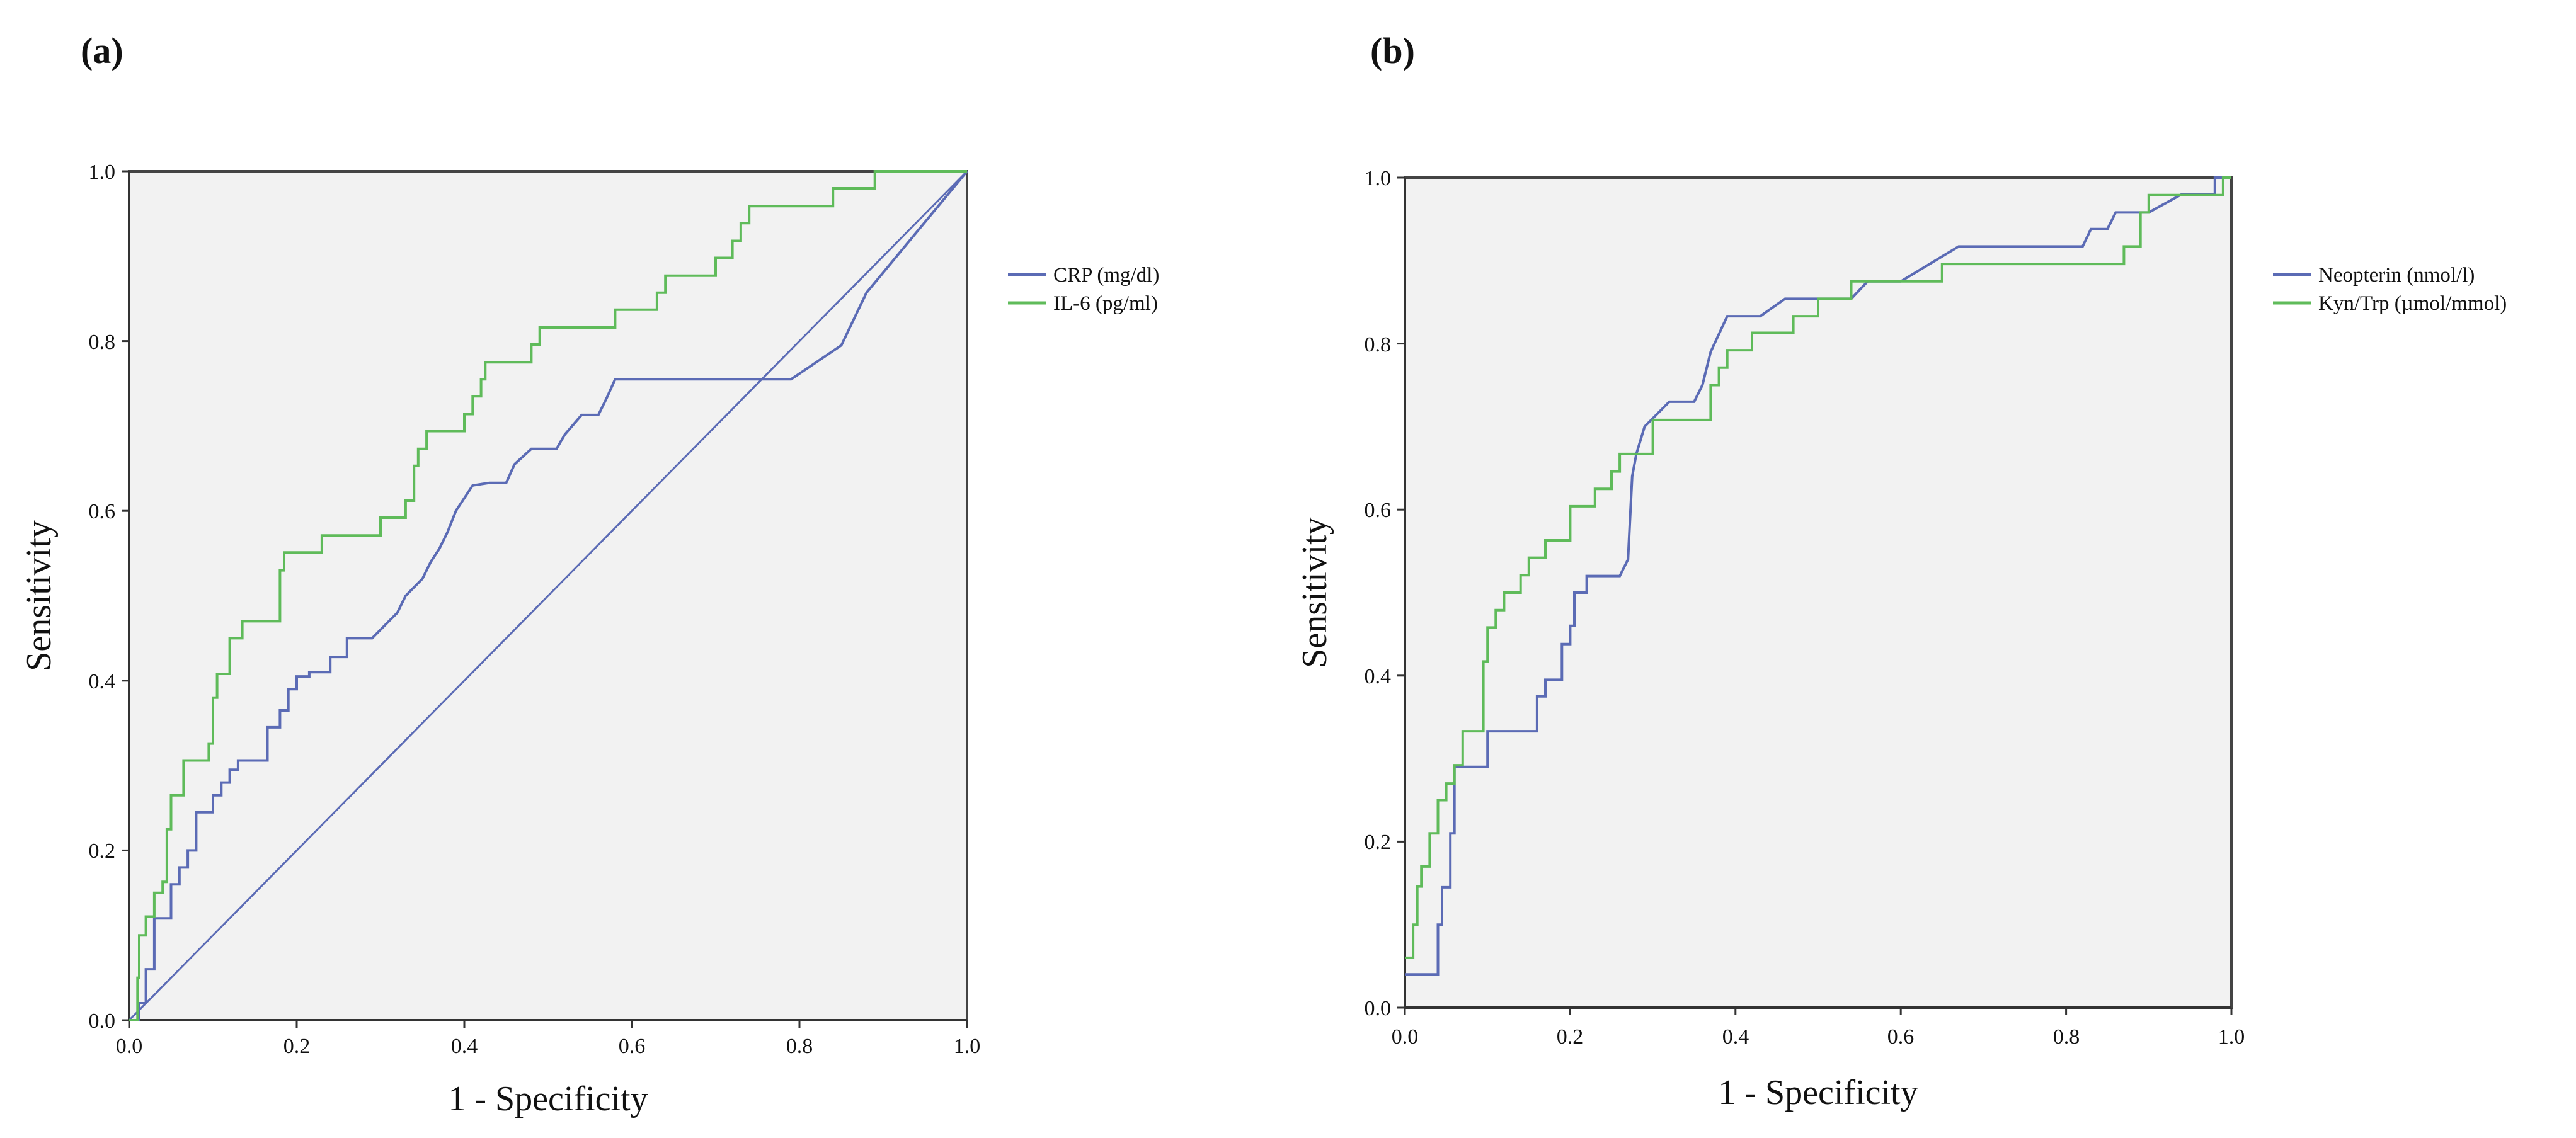 The height and width of the screenshot is (1138, 2576). What do you see at coordinates (1379, 1008) in the screenshot?
I see `panel-b-y-tick-0: 0.0` at bounding box center [1379, 1008].